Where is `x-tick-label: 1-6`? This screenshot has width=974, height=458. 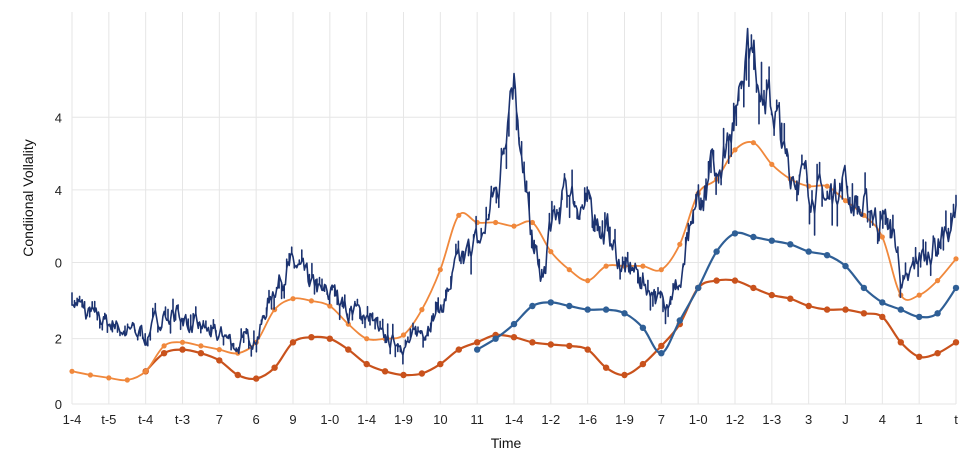 x-tick-label: 1-6 is located at coordinates (587, 419).